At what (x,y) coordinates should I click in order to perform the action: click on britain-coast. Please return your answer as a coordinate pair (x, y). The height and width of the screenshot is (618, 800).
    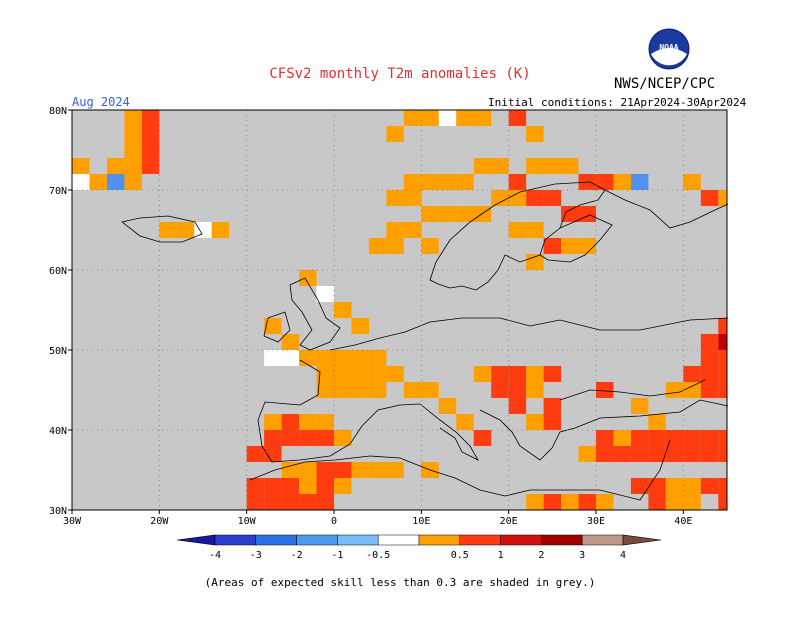
    Looking at the image, I should click on (315, 314).